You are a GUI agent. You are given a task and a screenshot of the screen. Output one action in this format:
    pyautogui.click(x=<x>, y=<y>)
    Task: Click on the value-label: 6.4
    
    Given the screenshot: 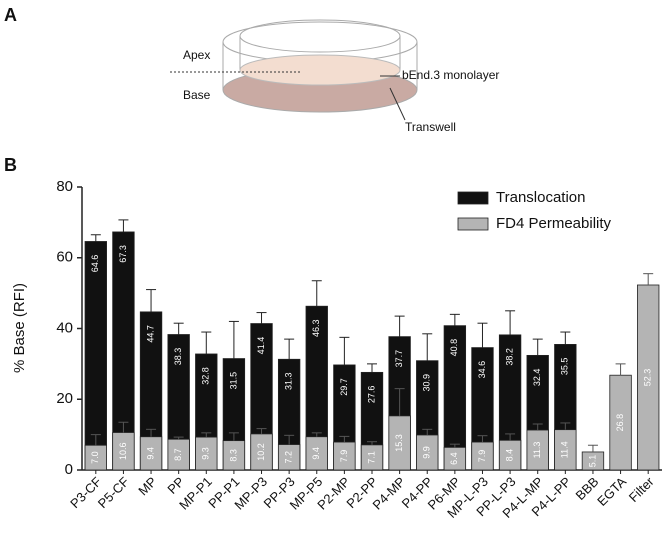 What is the action you would take?
    pyautogui.click(x=454, y=458)
    